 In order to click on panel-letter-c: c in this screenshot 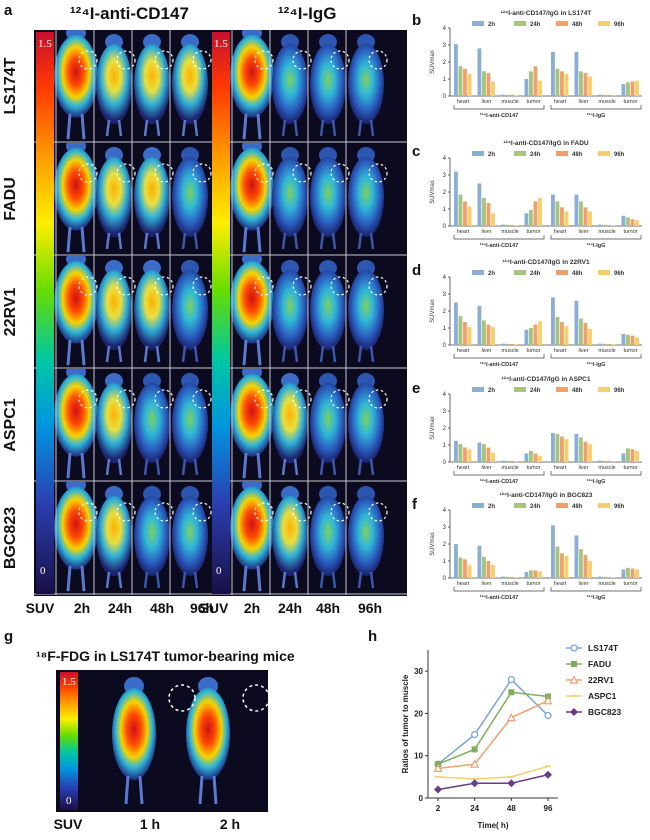, I will do `click(416, 151)`.